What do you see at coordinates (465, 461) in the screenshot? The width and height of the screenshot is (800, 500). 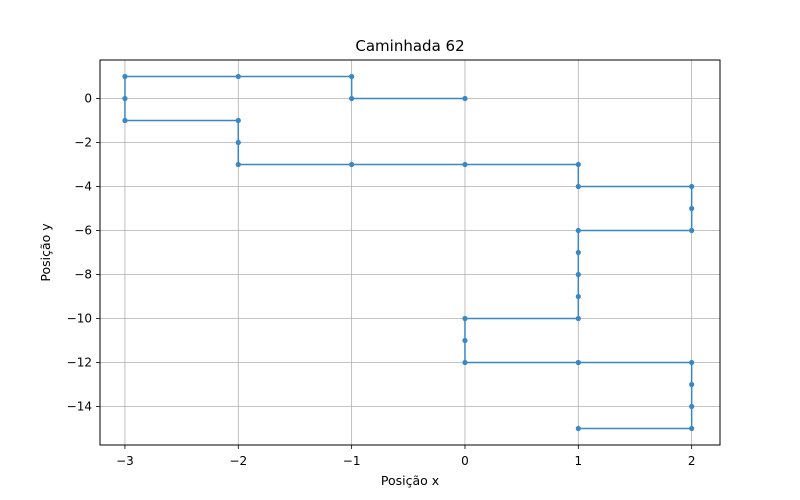 I see `x-tick-label: 0` at bounding box center [465, 461].